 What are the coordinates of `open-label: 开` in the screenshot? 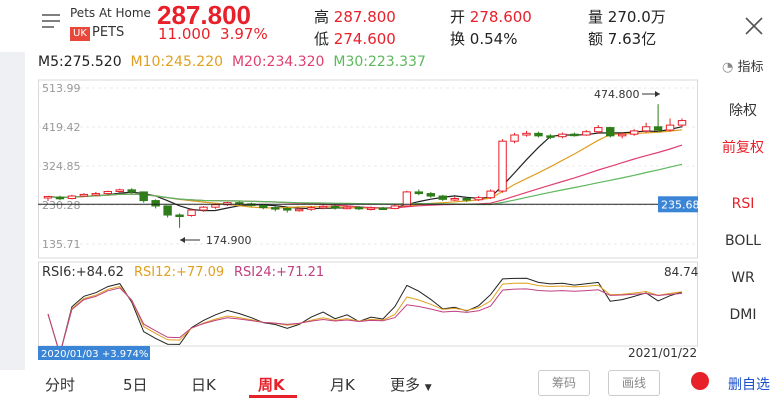 It's located at (458, 17).